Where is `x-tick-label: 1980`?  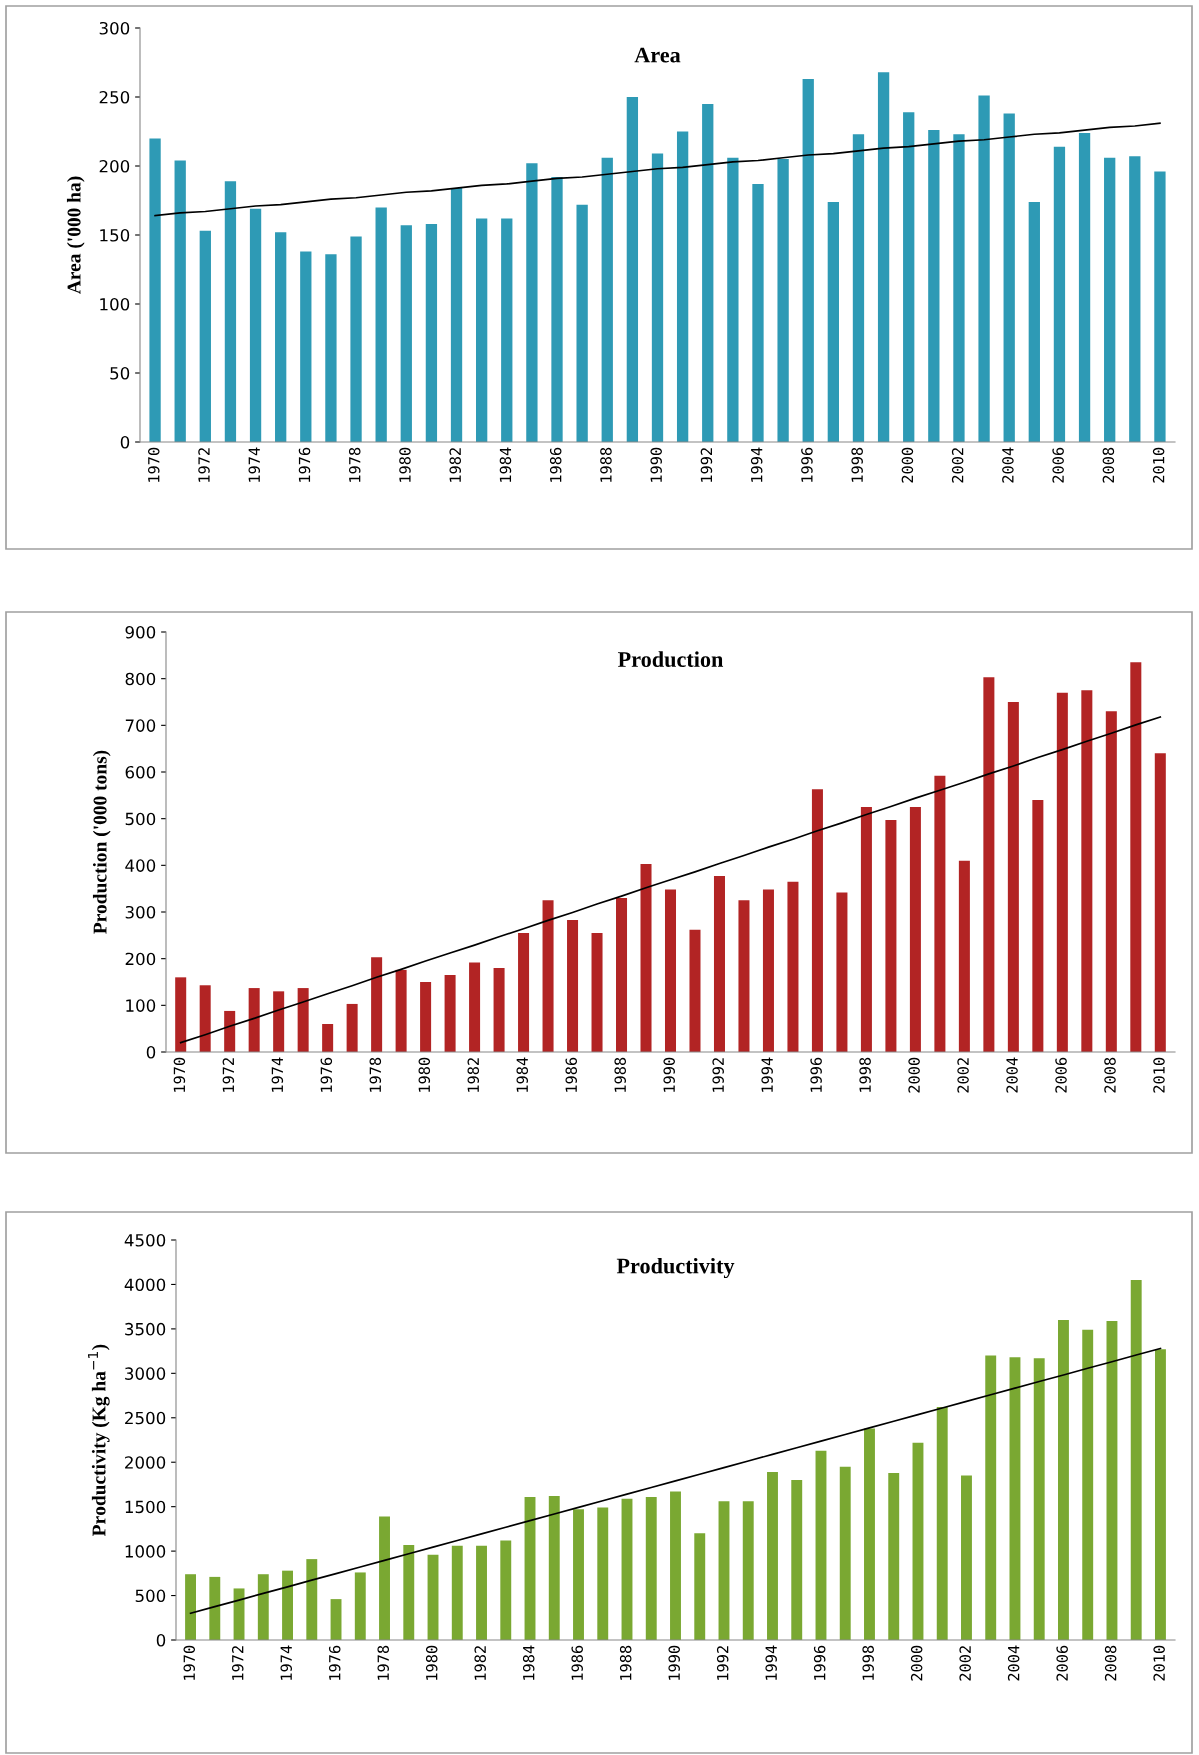 x-tick-label: 1980 is located at coordinates (431, 1662).